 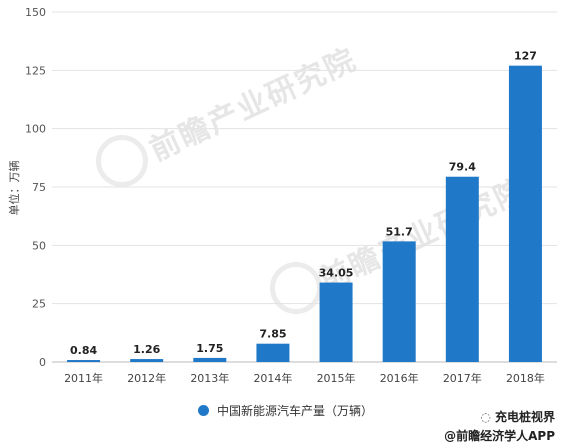 What do you see at coordinates (14, 188) in the screenshot?
I see `y-axis-label: 单位：万辆` at bounding box center [14, 188].